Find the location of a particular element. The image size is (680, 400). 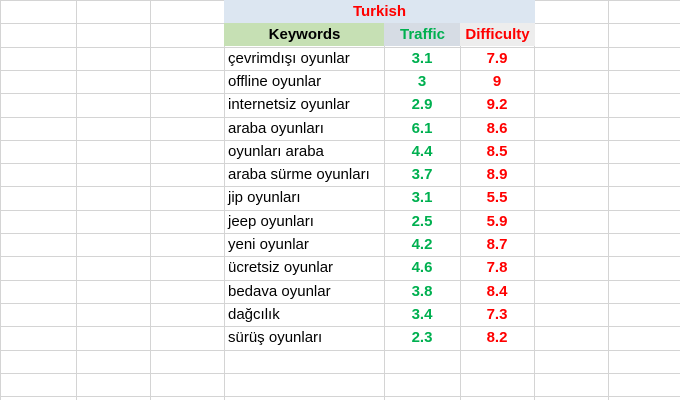

keyword-cell: dağcılık is located at coordinates (254, 314).